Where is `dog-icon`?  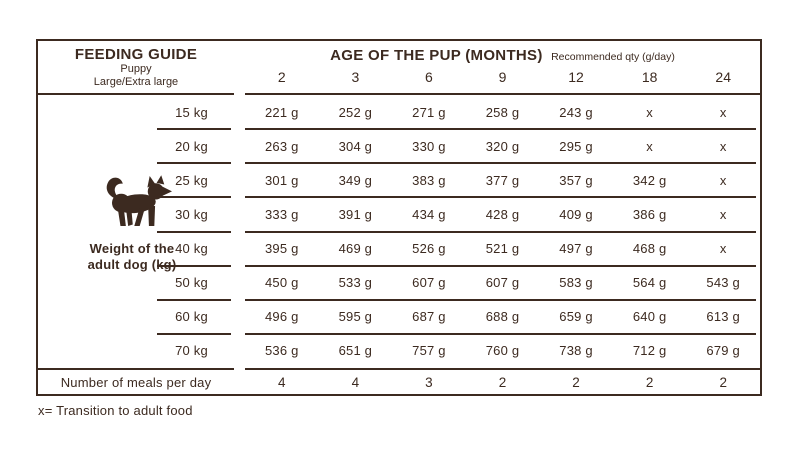 dog-icon is located at coordinates (139, 200).